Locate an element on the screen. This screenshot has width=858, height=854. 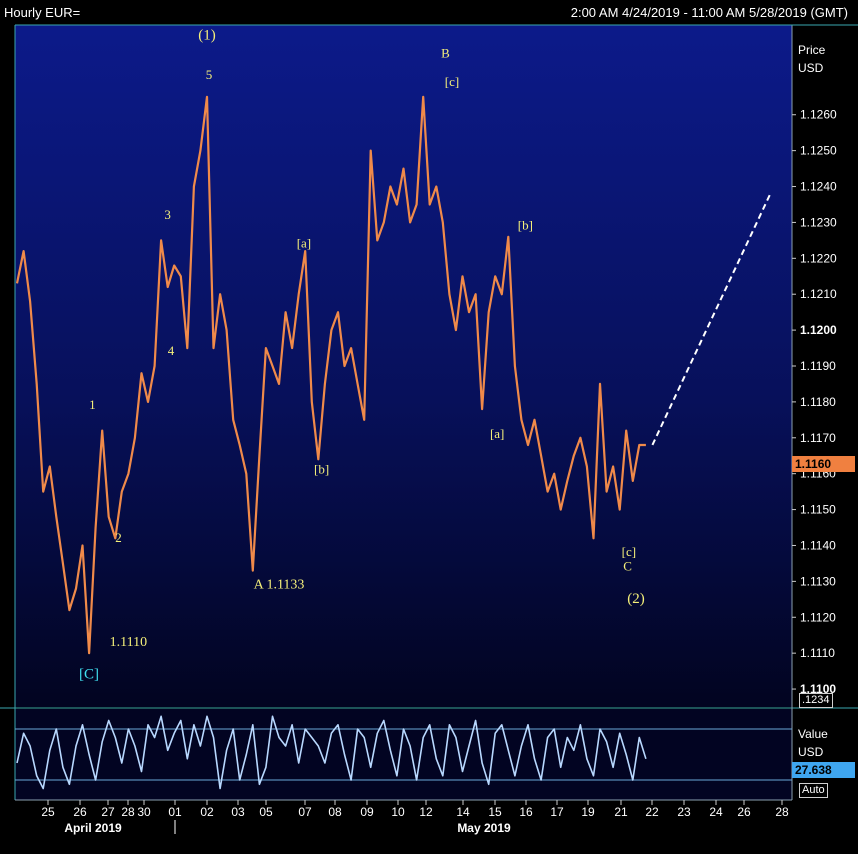
y-tick-label: 1.1130 is located at coordinates (818, 581).